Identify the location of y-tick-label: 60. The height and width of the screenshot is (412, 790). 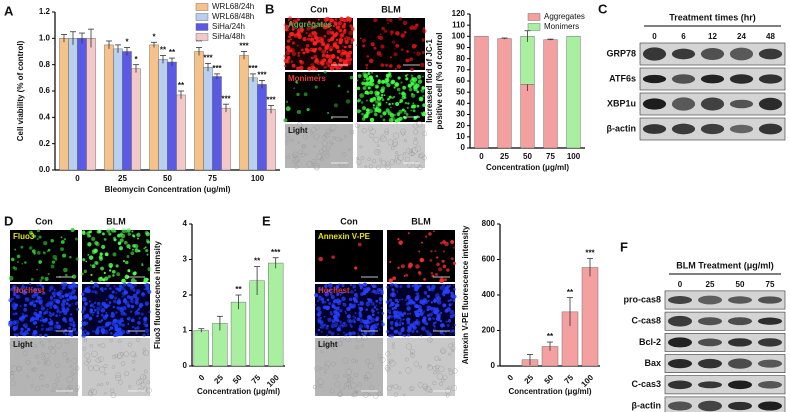
(460, 80).